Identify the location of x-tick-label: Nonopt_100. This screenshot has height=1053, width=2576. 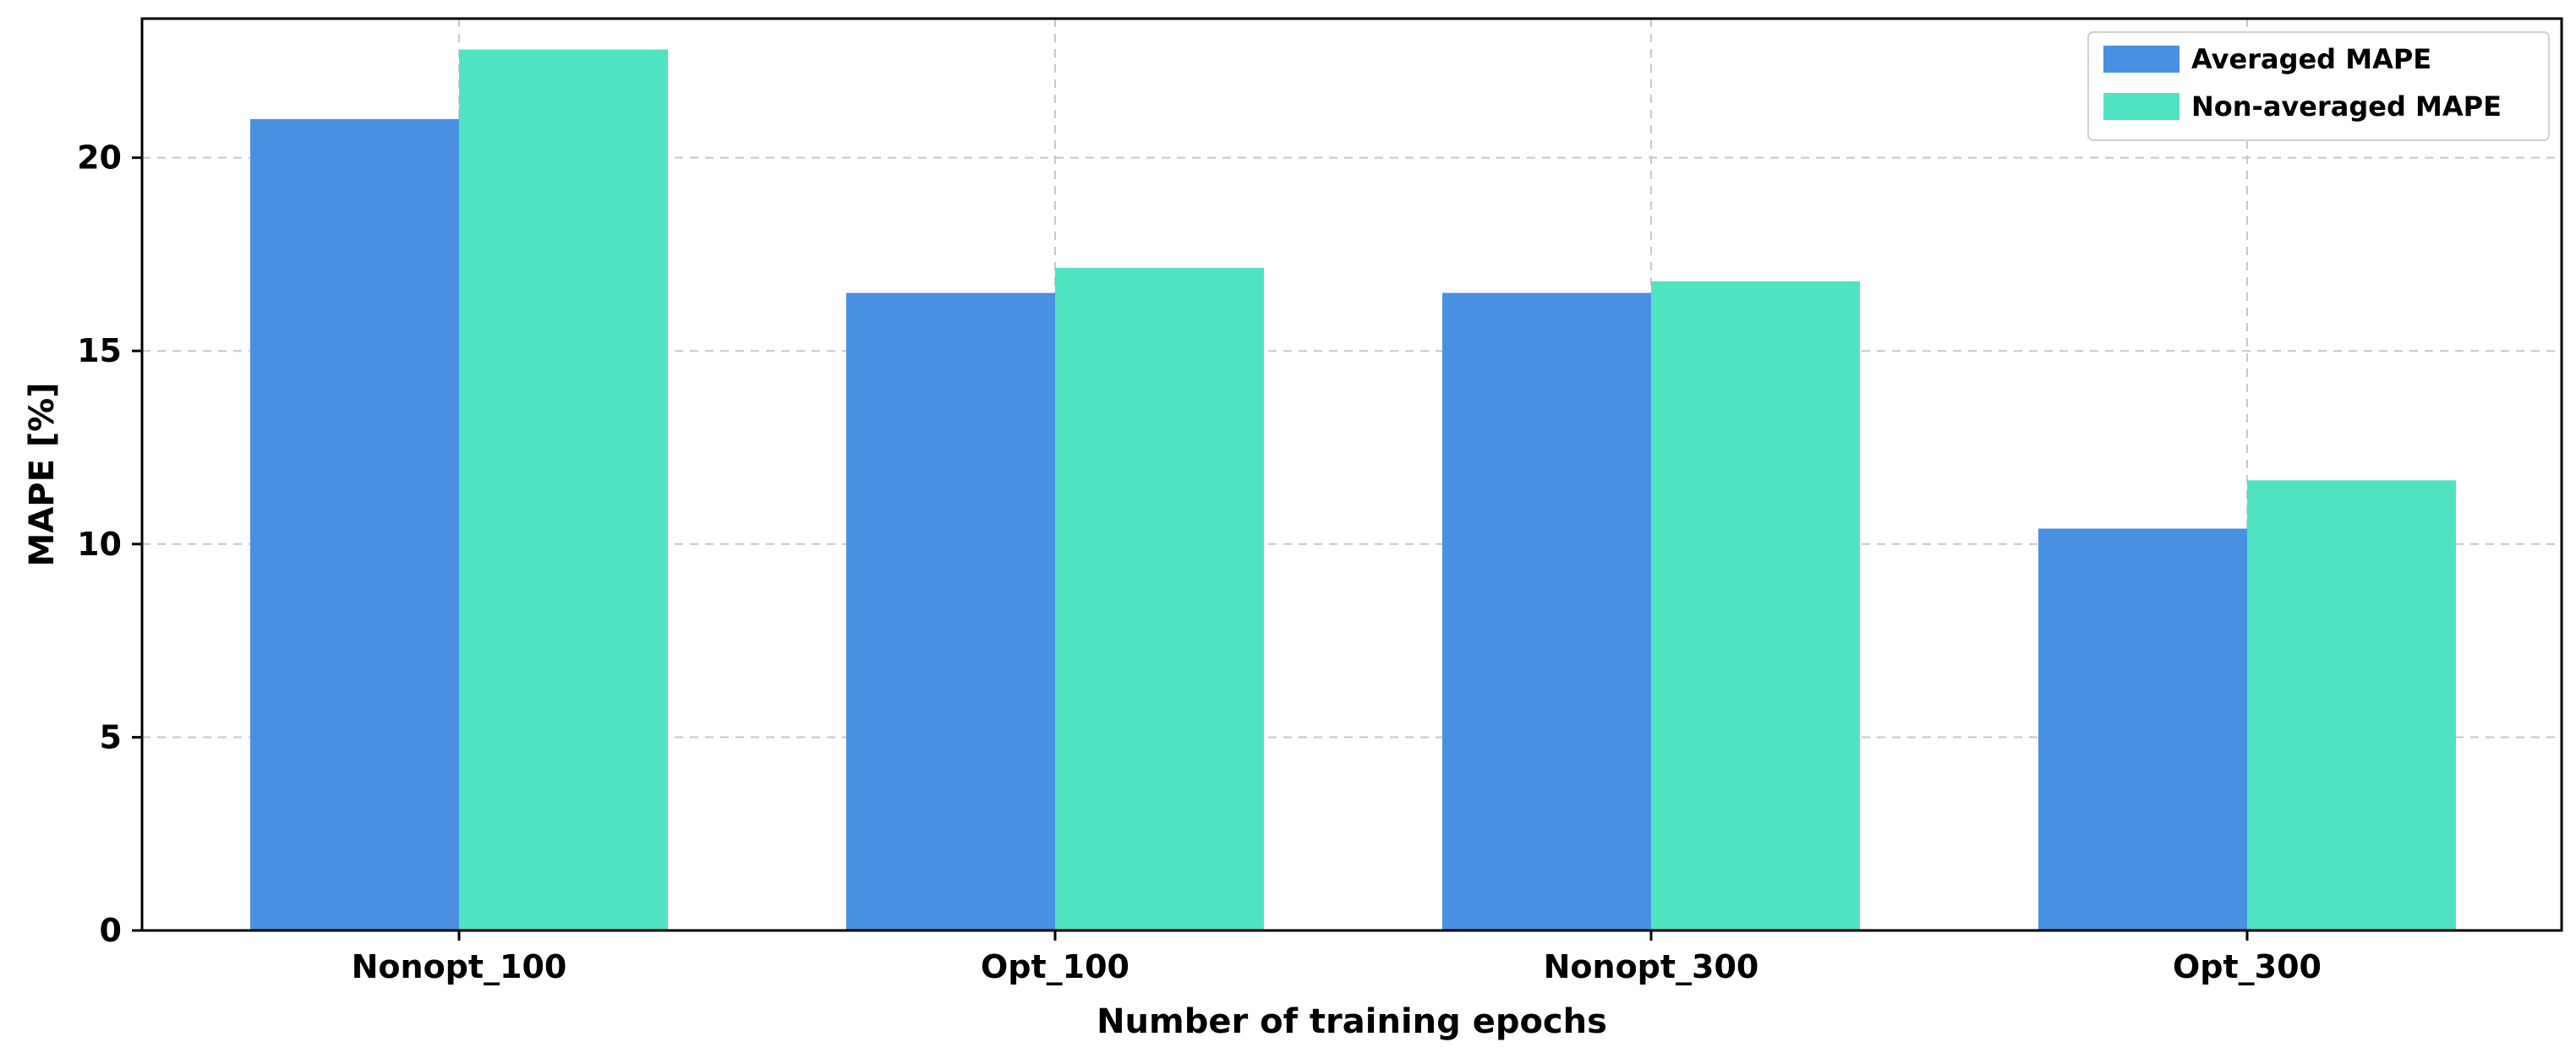
(459, 966).